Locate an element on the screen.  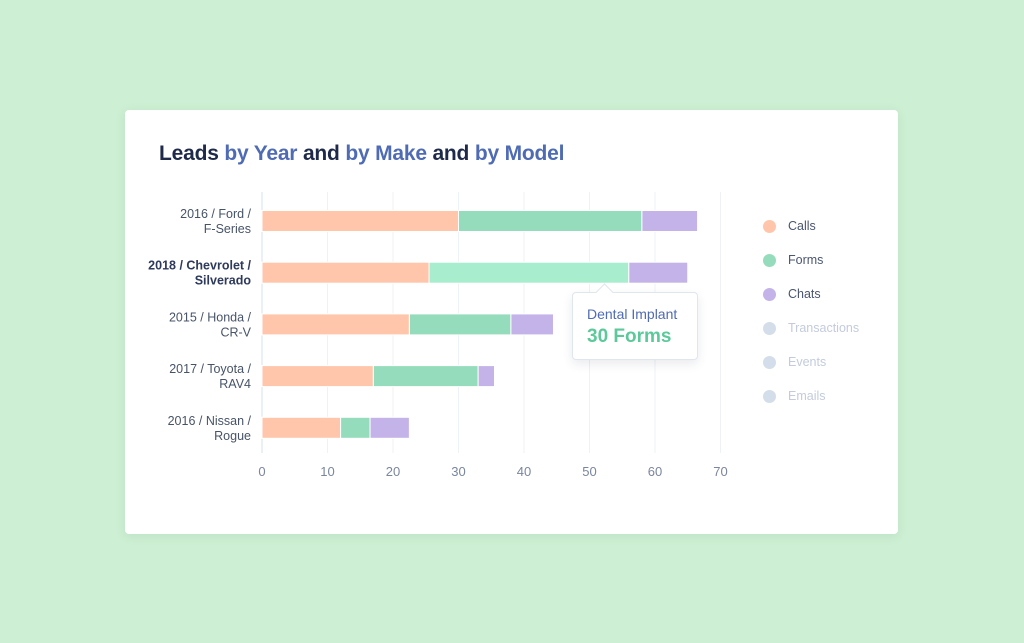
chart-title: Leads by Year and by Make and by Model is located at coordinates (361, 154).